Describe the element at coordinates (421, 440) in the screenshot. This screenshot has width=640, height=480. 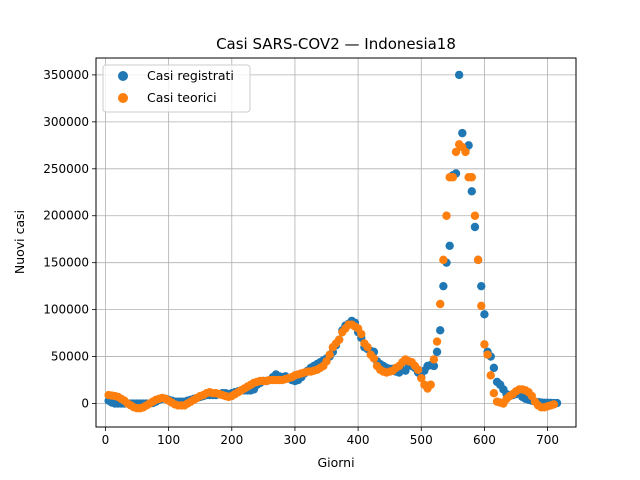
I see `x-tick-label: 500` at that location.